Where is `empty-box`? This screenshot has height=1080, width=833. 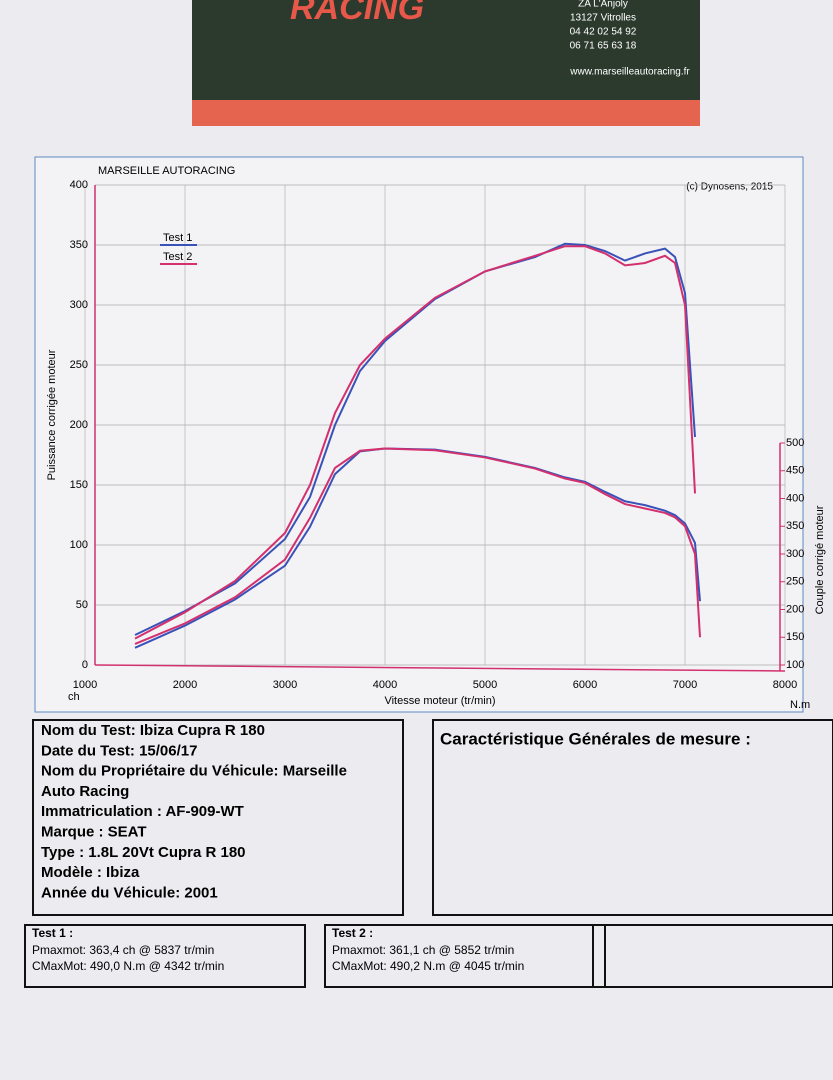
empty-box is located at coordinates (712, 956).